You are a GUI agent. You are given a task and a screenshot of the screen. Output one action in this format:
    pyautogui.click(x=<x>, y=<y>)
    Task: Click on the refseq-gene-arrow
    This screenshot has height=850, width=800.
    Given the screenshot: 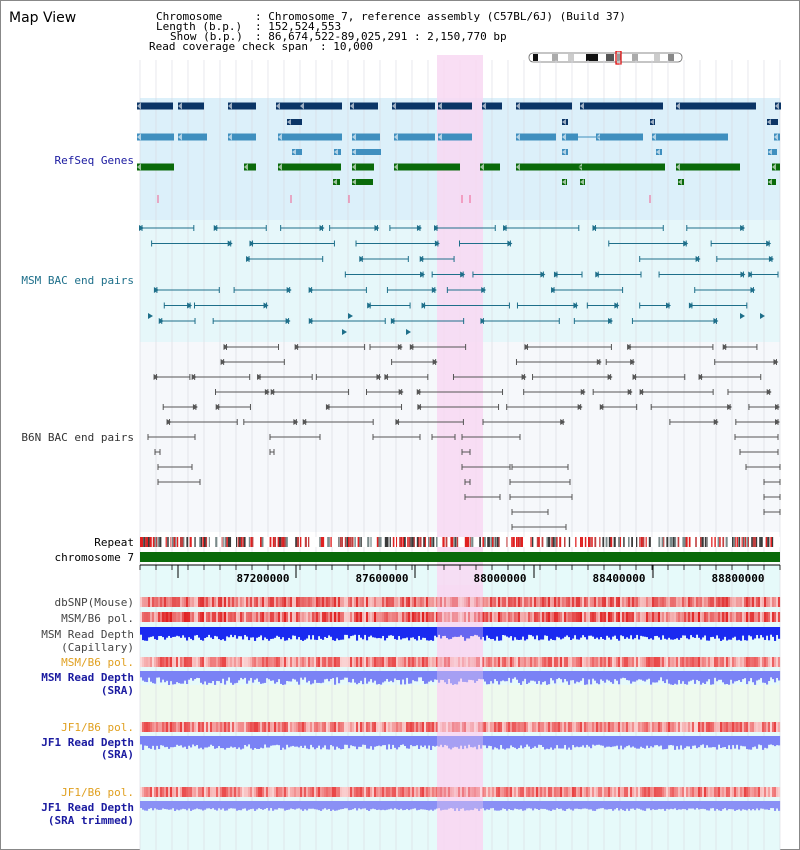 What is the action you would take?
    pyautogui.click(x=564, y=137)
    